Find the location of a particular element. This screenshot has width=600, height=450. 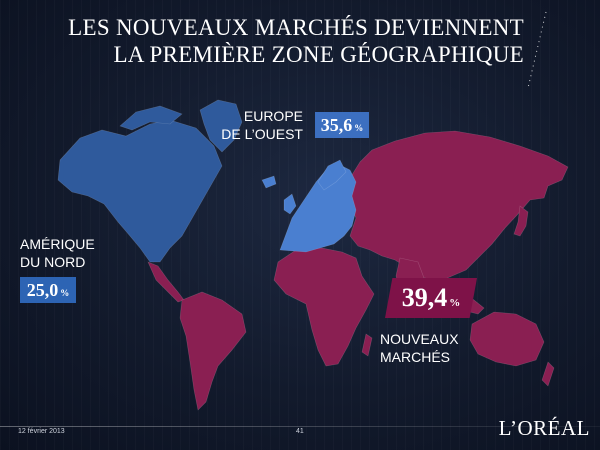

europe-landmass is located at coordinates (318, 208).